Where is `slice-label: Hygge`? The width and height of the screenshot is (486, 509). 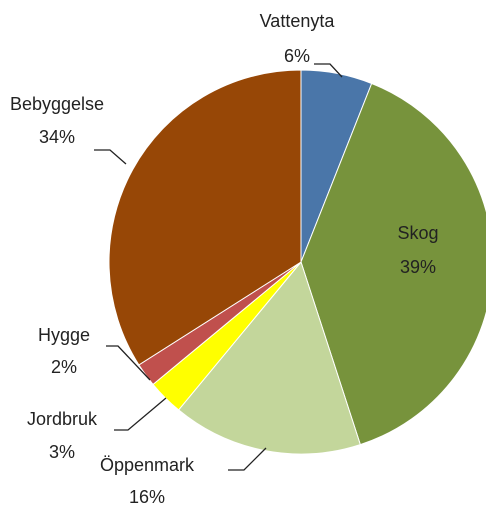
slice-label: Hygge is located at coordinates (64, 335).